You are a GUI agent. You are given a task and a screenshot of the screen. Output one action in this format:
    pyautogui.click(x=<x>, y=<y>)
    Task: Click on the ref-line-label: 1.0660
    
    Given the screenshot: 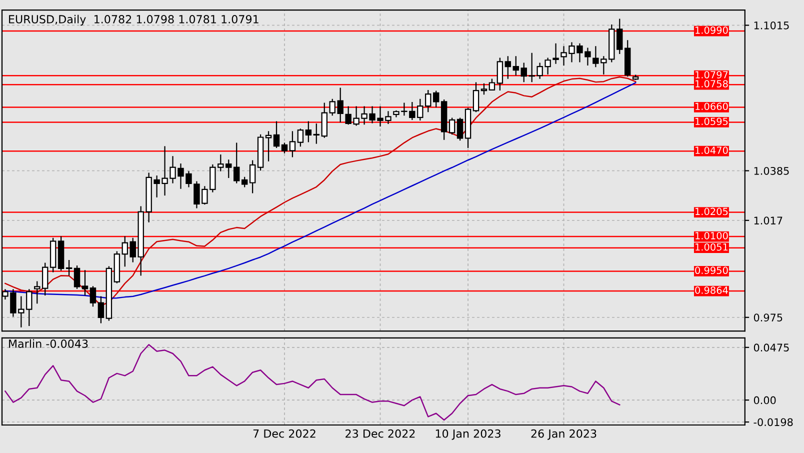 What is the action you would take?
    pyautogui.click(x=712, y=106)
    